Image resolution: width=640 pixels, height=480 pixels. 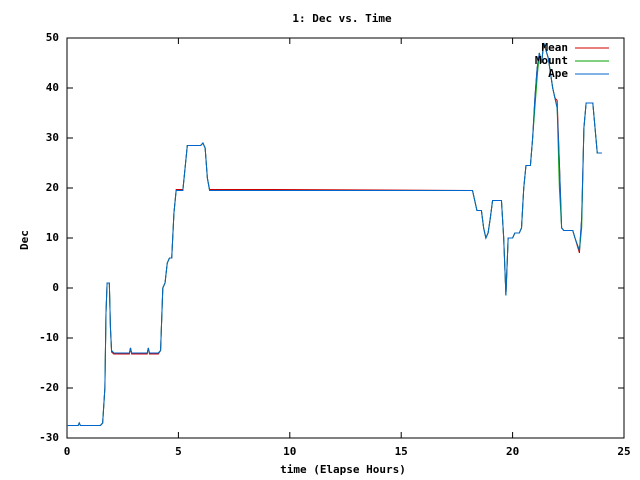 What do you see at coordinates (24, 240) in the screenshot?
I see `y-axis-label: Dec` at bounding box center [24, 240].